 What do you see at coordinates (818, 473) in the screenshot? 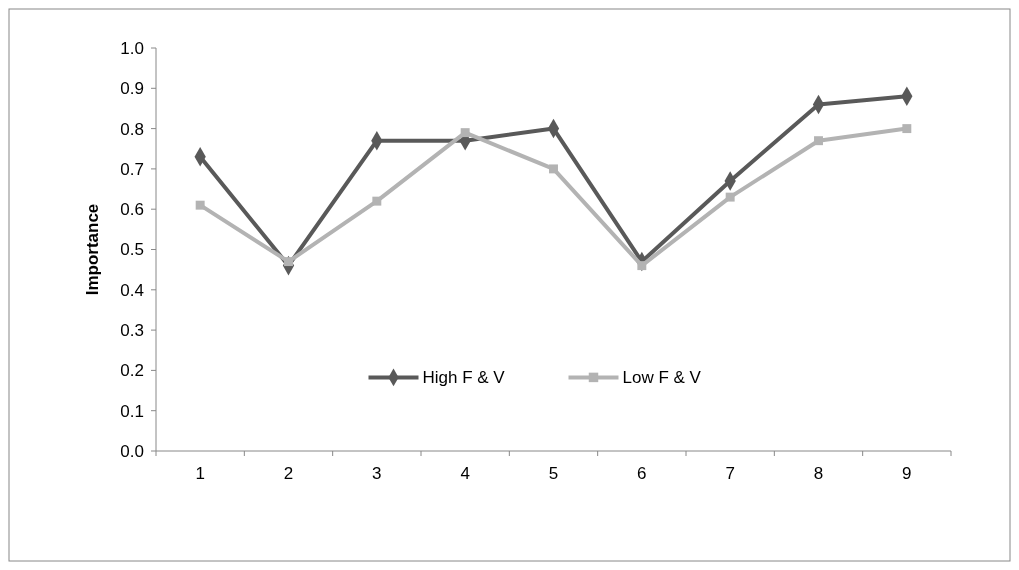
I see `x-tick-label: 8` at bounding box center [818, 473].